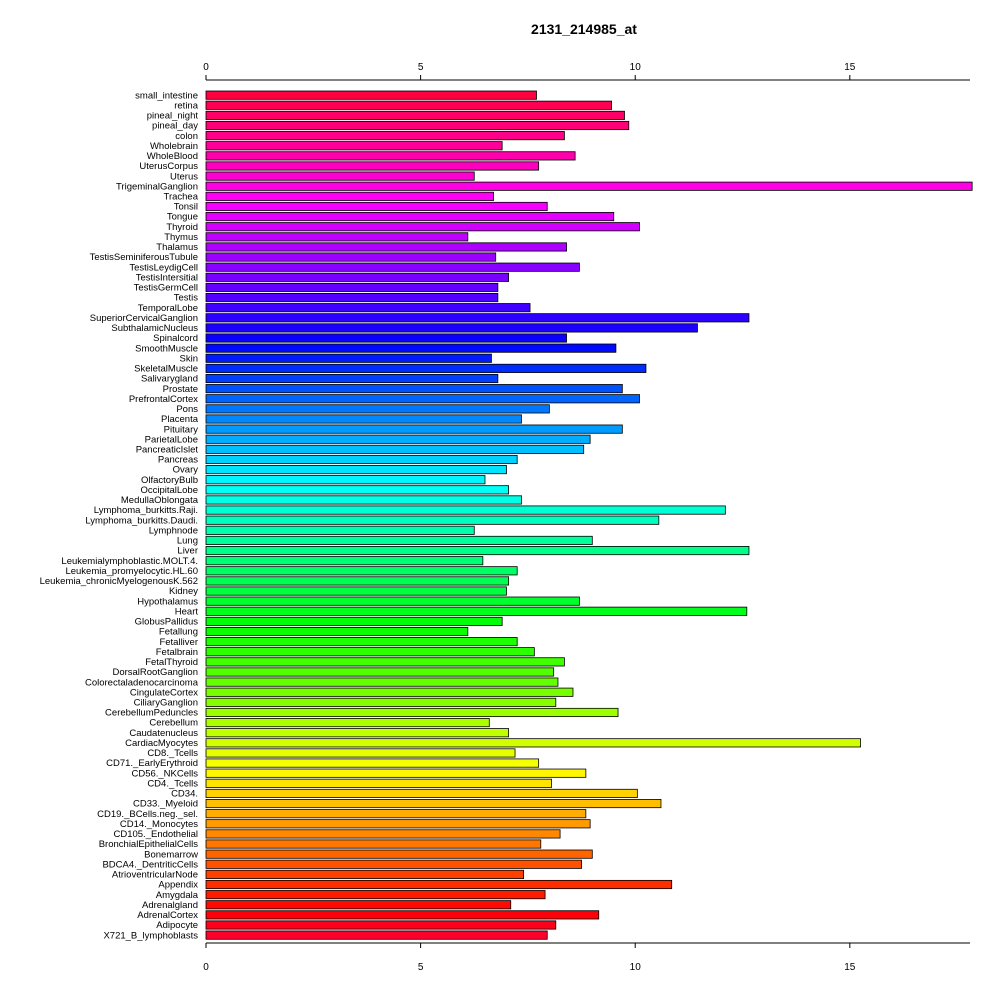 The width and height of the screenshot is (1000, 1000). What do you see at coordinates (166, 703) in the screenshot?
I see `category-label: CiliaryGanglion` at bounding box center [166, 703].